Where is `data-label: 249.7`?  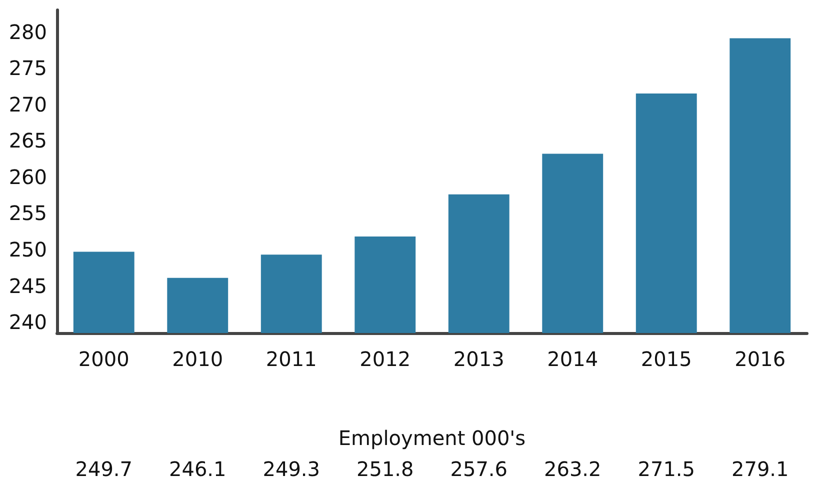 data-label: 249.7 is located at coordinates (104, 469).